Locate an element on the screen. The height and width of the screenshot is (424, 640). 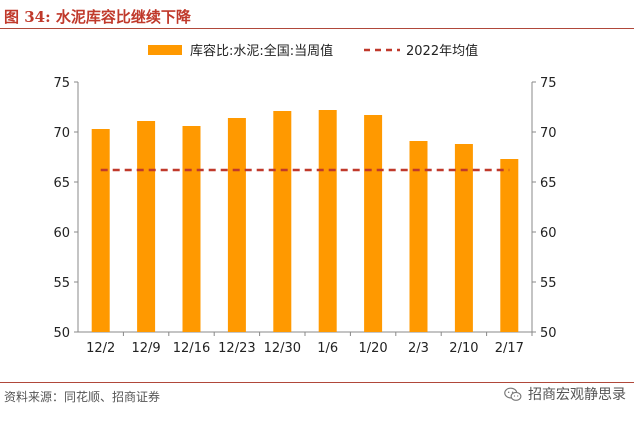
y-tick-label-left: 65 is located at coordinates (61, 183).